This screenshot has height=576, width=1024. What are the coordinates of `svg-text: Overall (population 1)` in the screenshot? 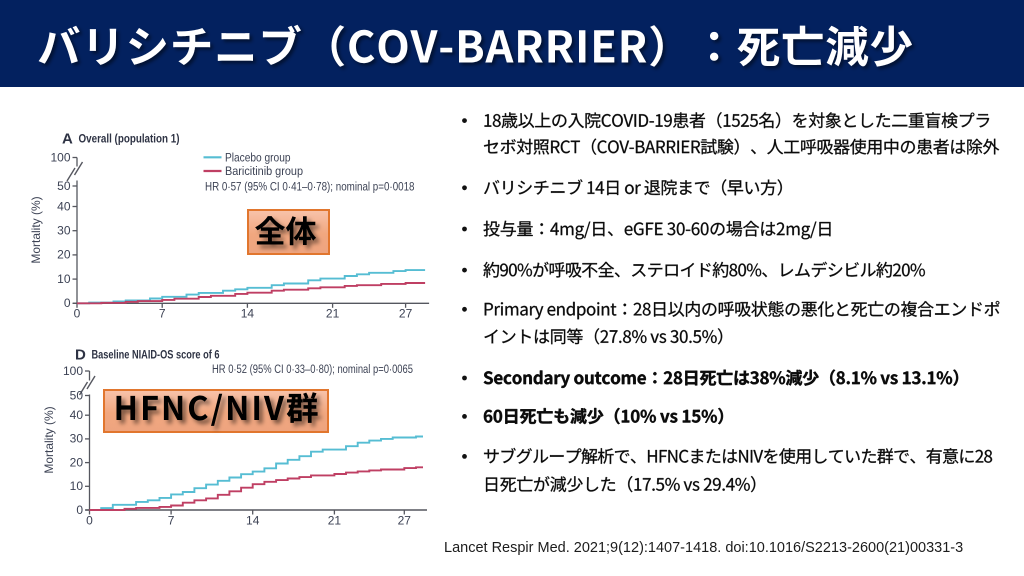 It's located at (129, 139).